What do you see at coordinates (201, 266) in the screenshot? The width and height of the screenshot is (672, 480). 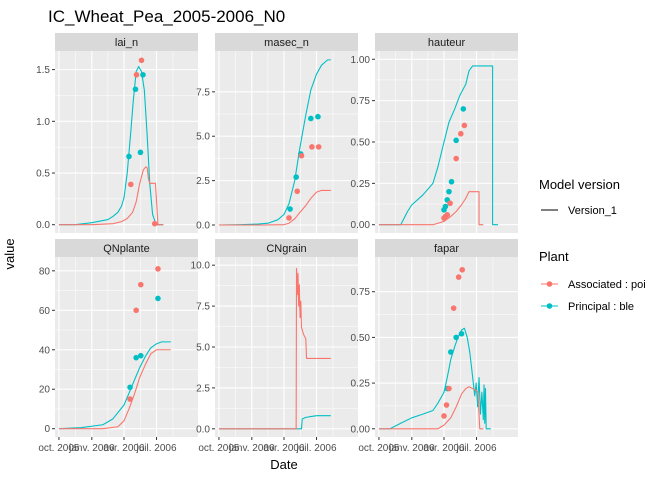 I see `y-tick-label: 10.0` at bounding box center [201, 266].